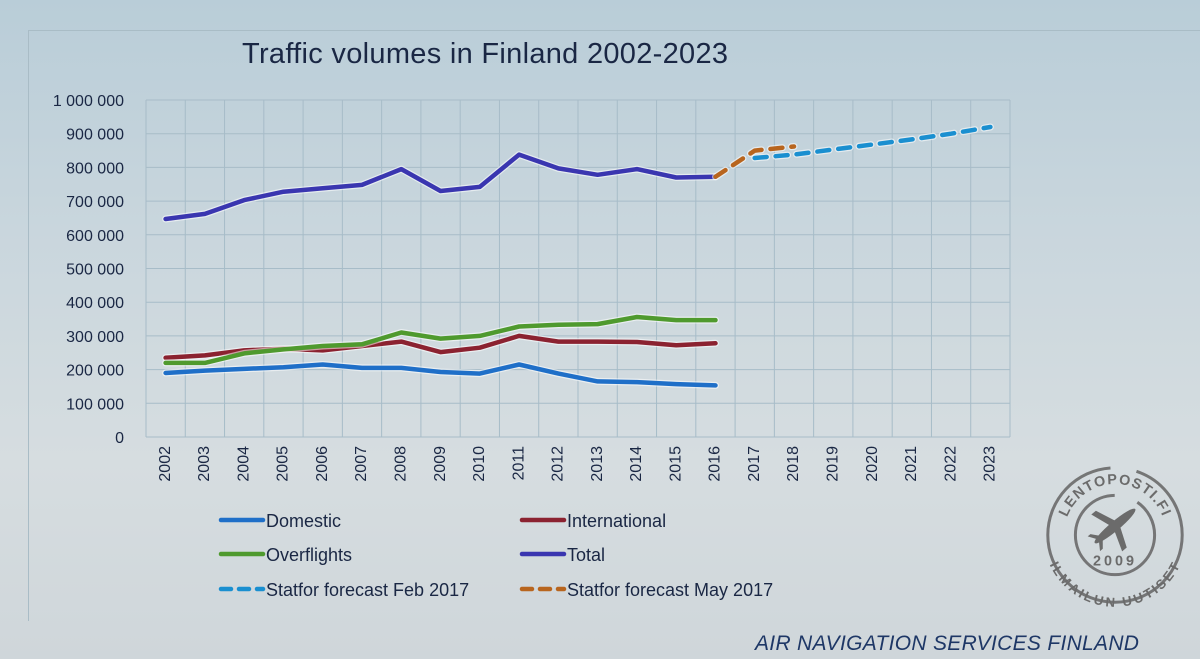 Image resolution: width=1200 pixels, height=659 pixels. Describe the element at coordinates (616, 521) in the screenshot. I see `legend-label: International` at that location.